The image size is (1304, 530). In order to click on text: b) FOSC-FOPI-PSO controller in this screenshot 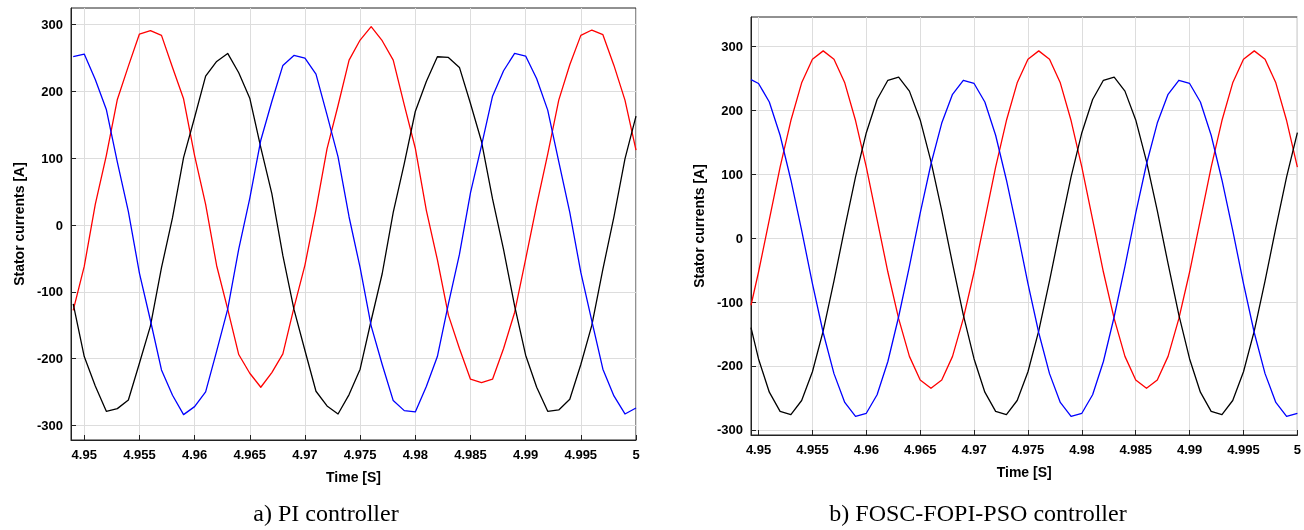, I will do `click(978, 513)`.